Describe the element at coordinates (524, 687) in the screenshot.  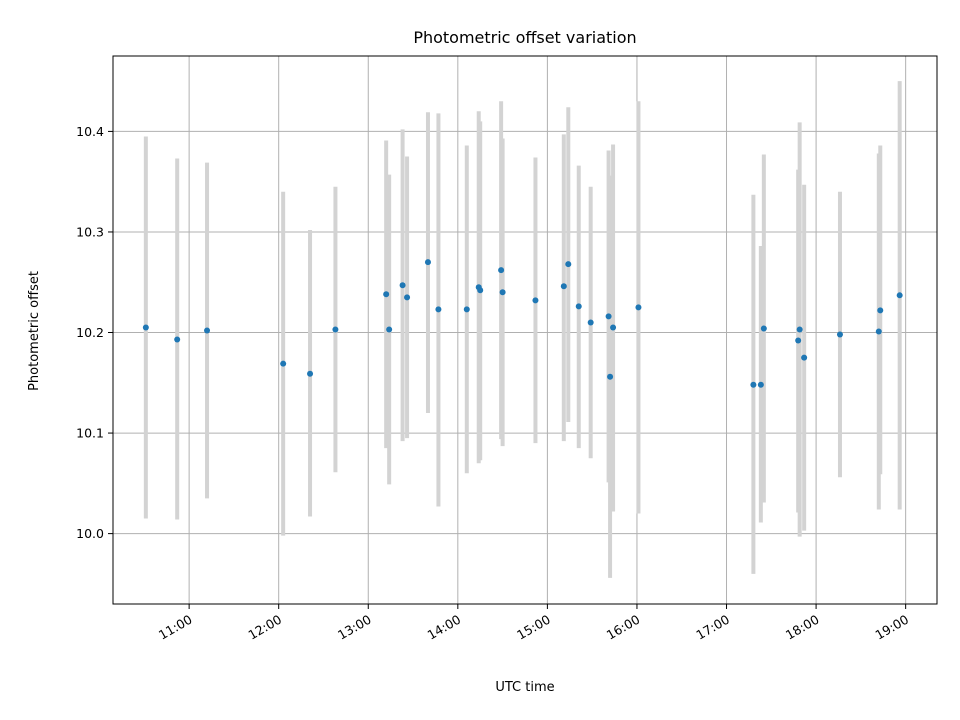
I see `x-axis-label: UTC time` at that location.